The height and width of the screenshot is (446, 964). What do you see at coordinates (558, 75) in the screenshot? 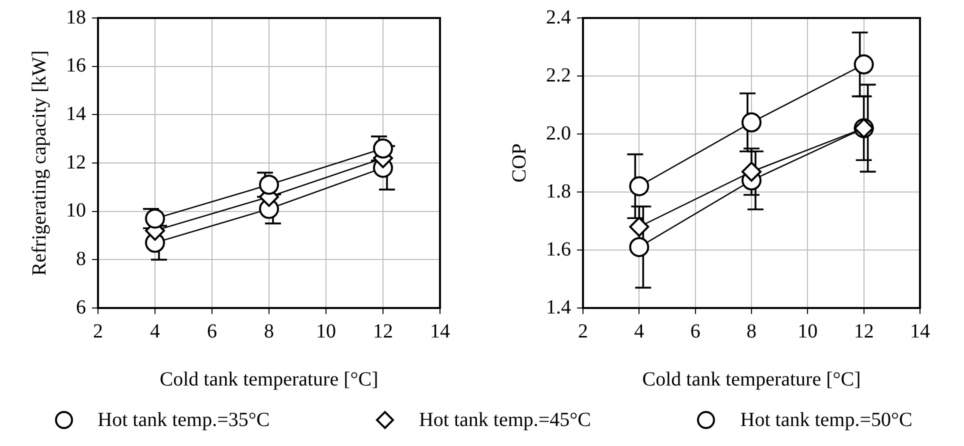
I see `y-tick-label: 2.2` at bounding box center [558, 75].